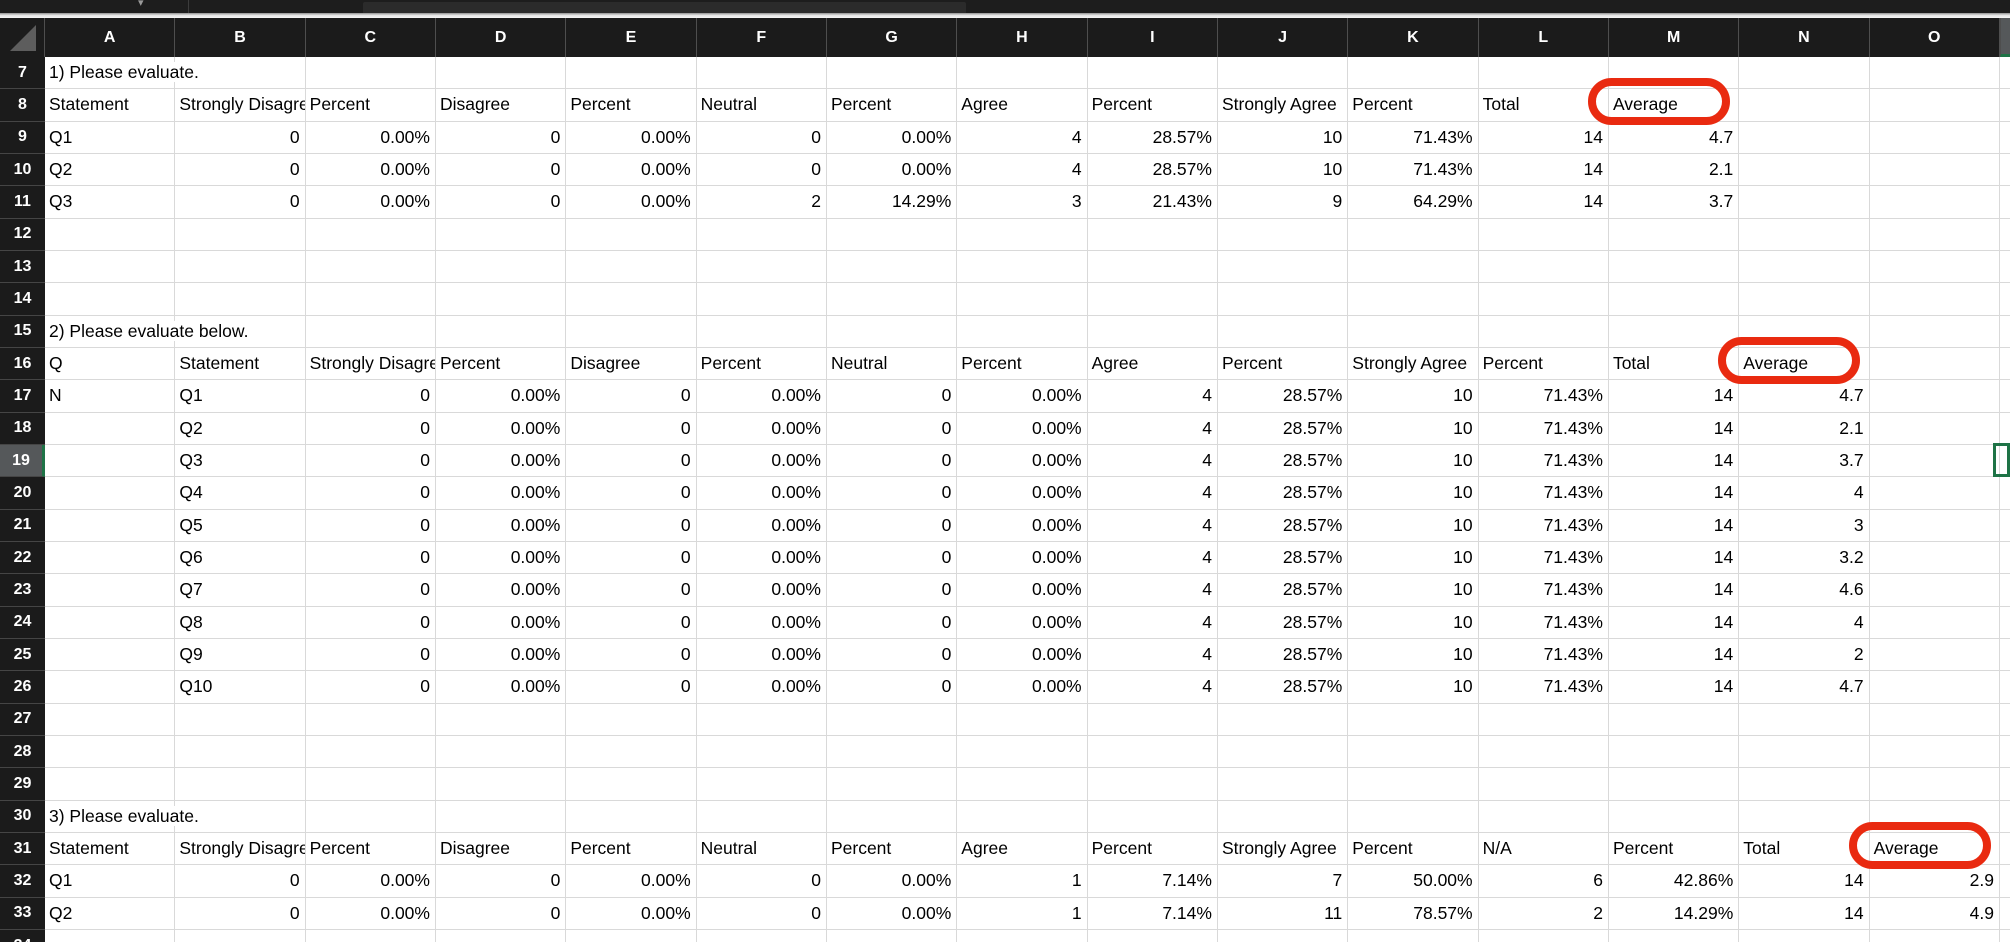 The width and height of the screenshot is (2010, 942). I want to click on cell-H11: 3, so click(1022, 202).